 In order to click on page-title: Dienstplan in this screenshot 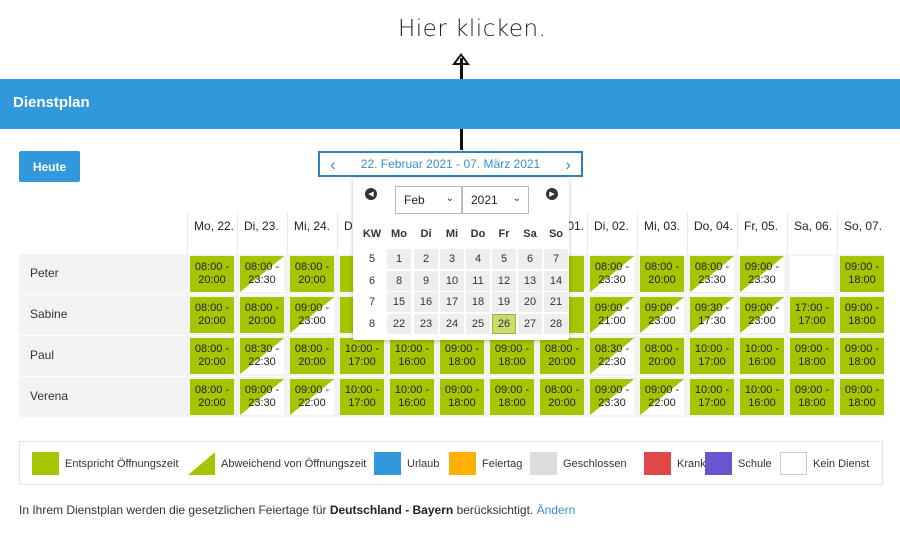, I will do `click(51, 102)`.